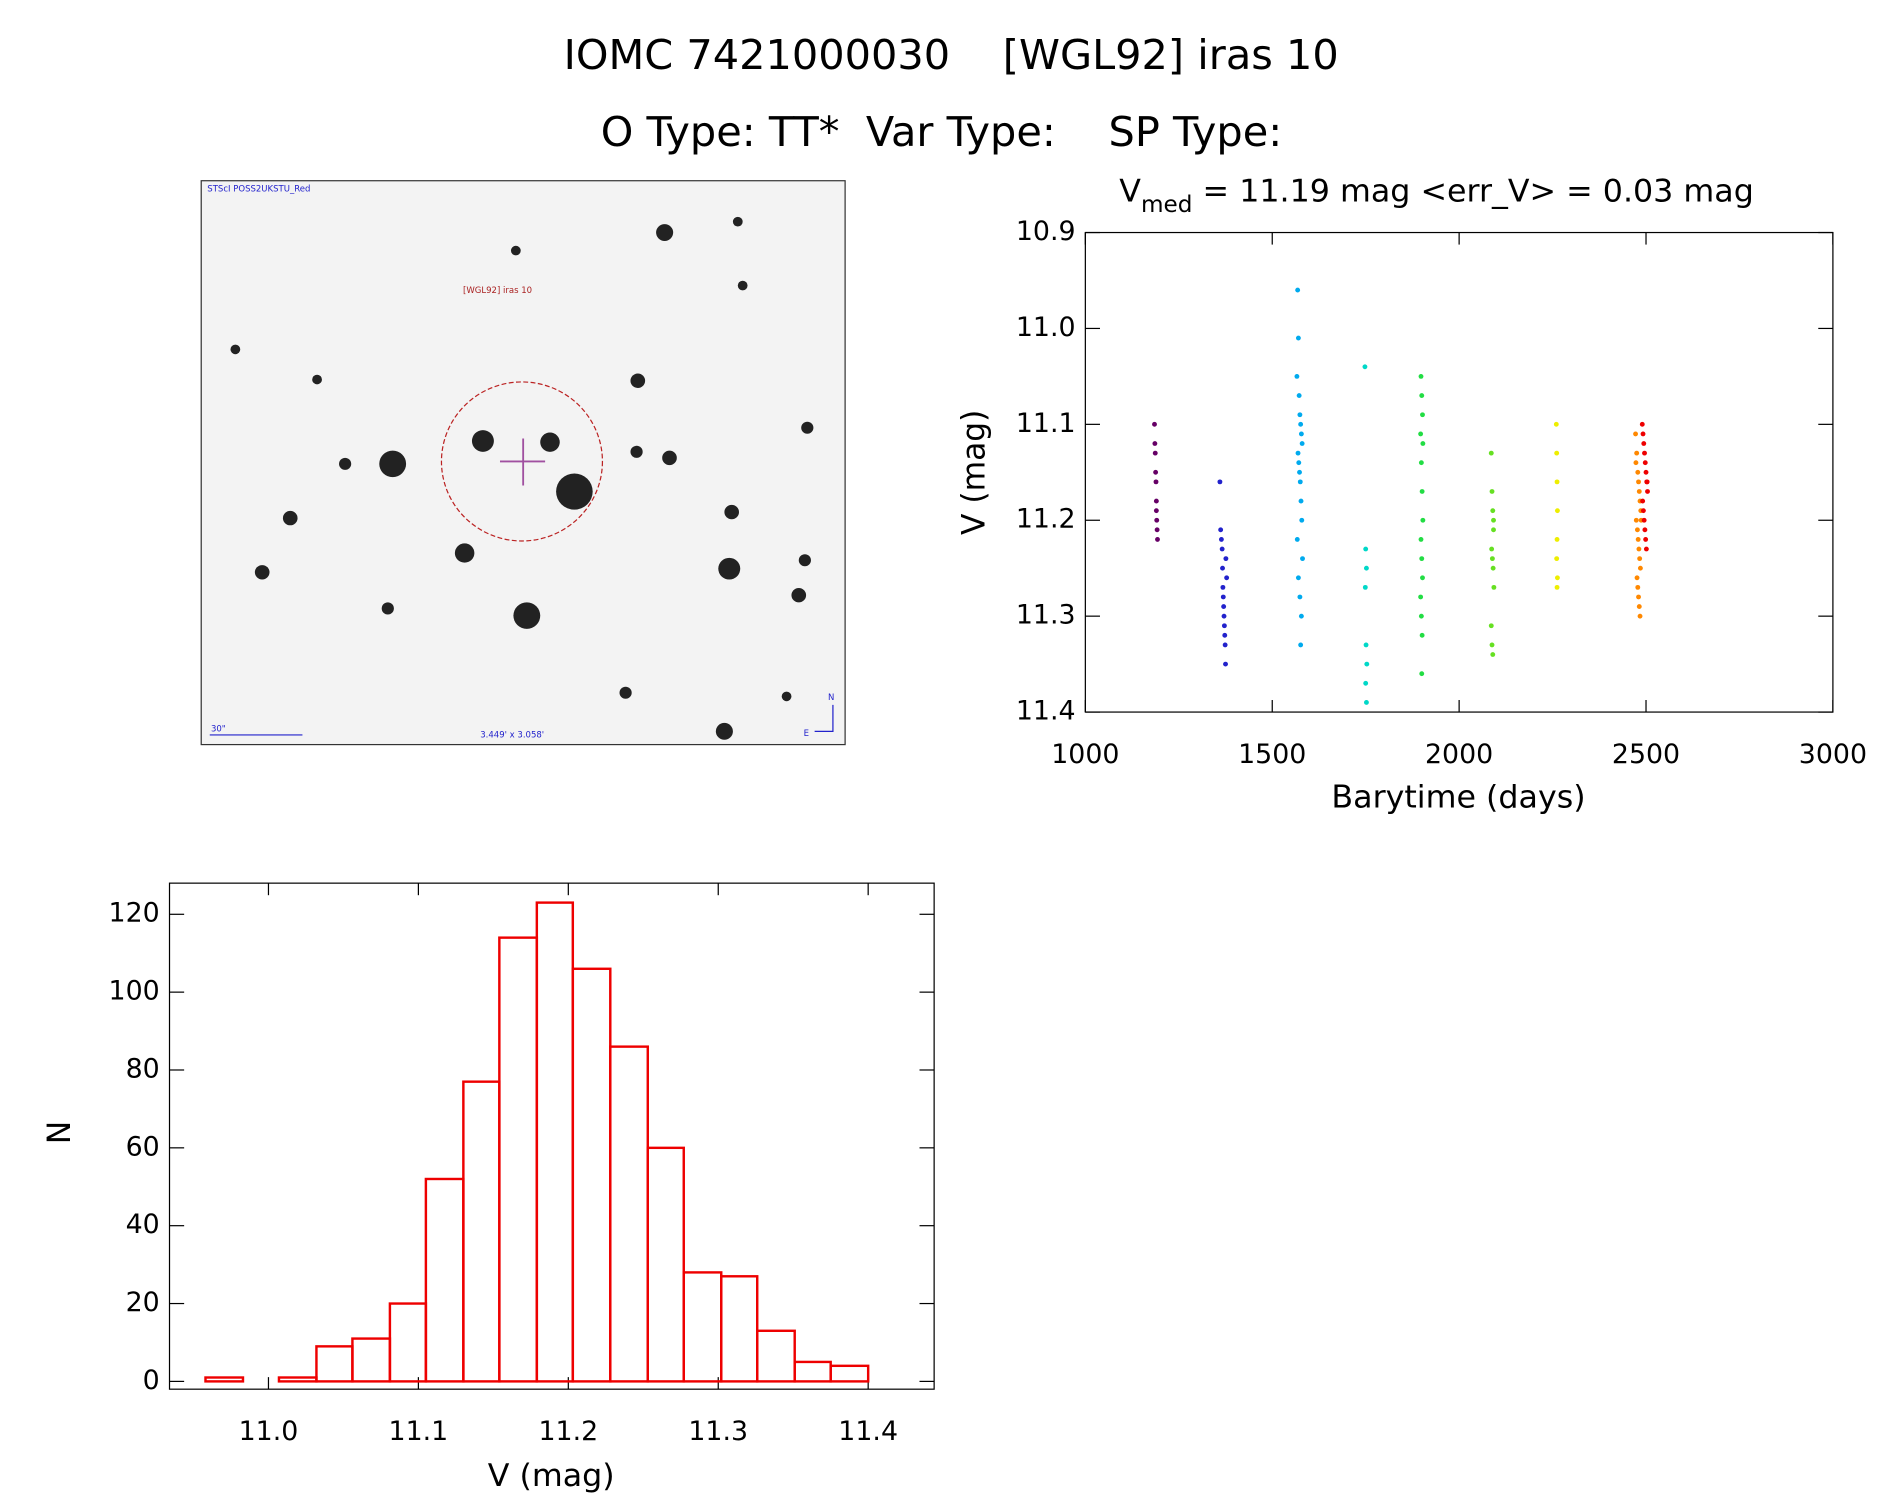 The height and width of the screenshot is (1494, 1889). I want to click on image-scale: 30", so click(218, 728).